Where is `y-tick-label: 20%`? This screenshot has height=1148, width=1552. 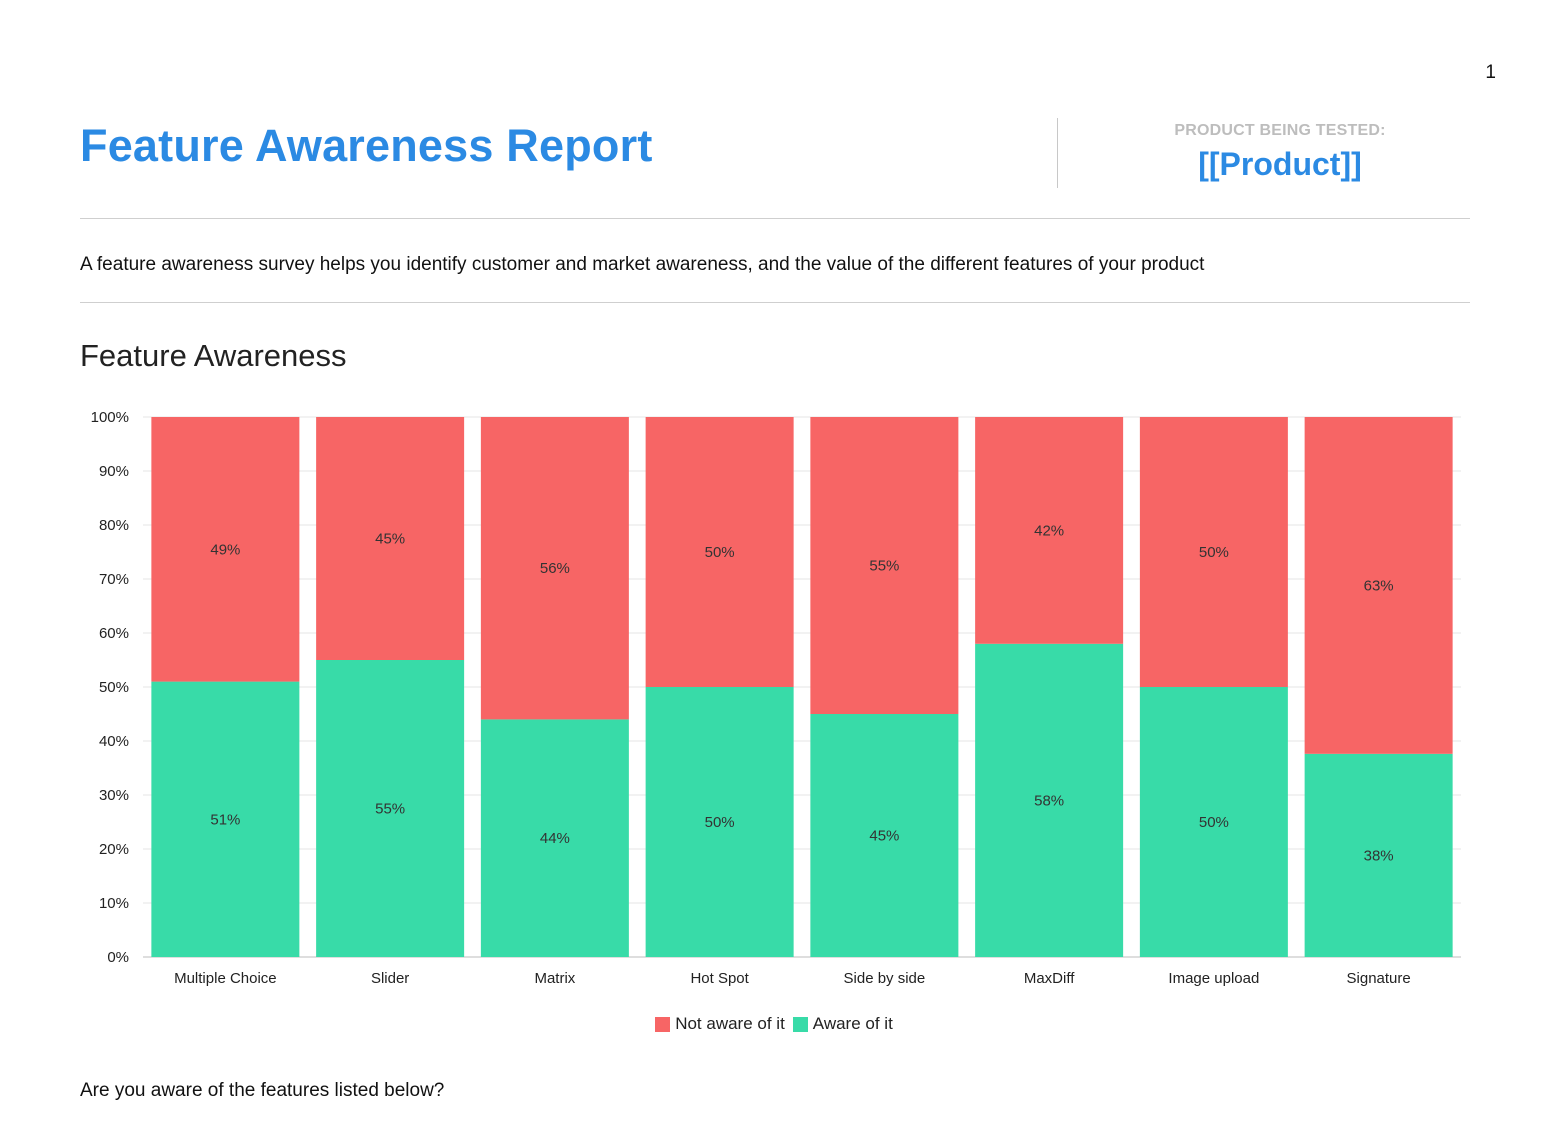 y-tick-label: 20% is located at coordinates (114, 849).